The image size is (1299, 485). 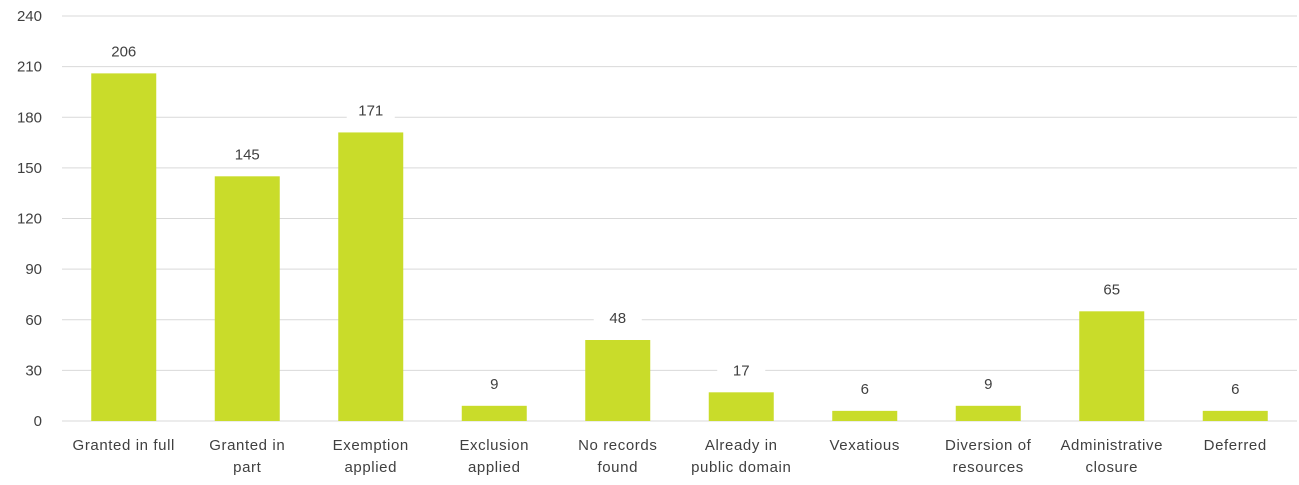 I want to click on x-tick-label: Already in, so click(x=741, y=445).